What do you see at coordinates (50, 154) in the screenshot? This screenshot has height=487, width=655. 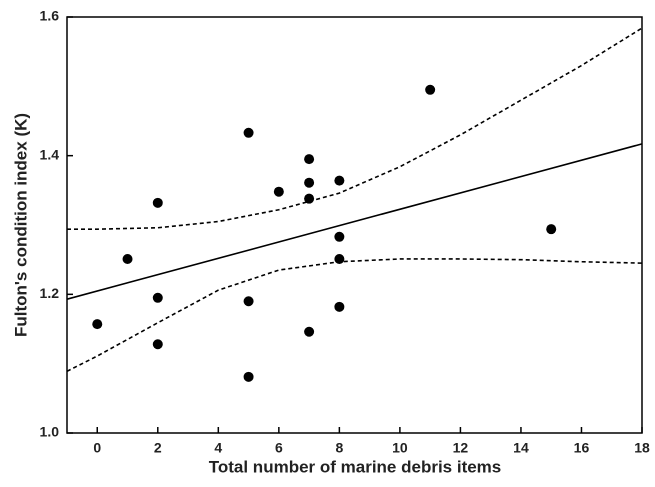 I see `y-tick-label: 1.4` at bounding box center [50, 154].